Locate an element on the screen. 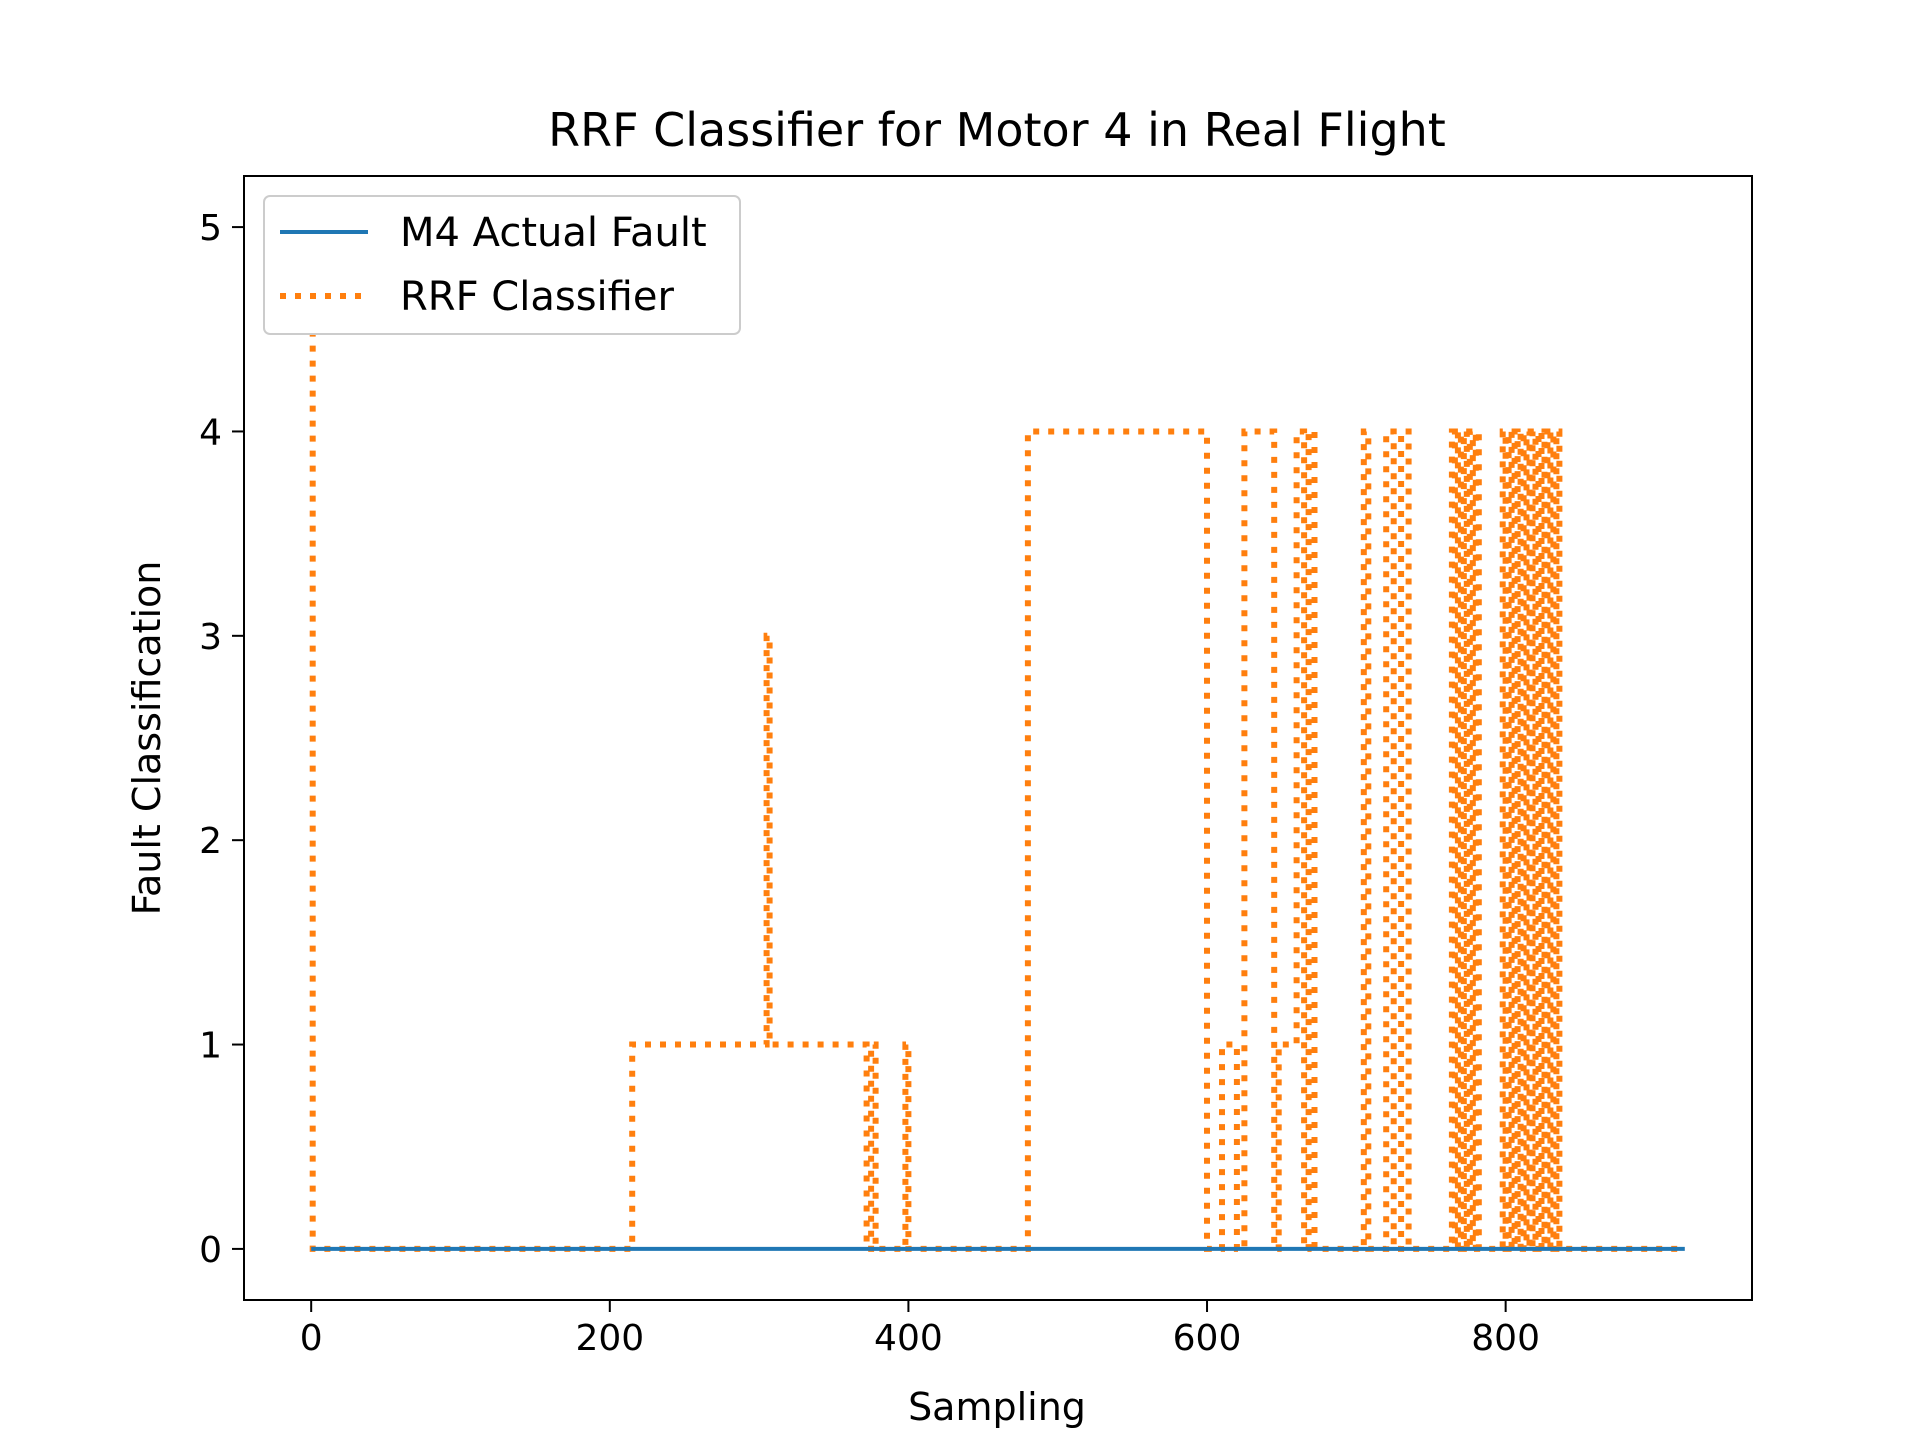  x-tick-label: 800 is located at coordinates (1505, 1338).